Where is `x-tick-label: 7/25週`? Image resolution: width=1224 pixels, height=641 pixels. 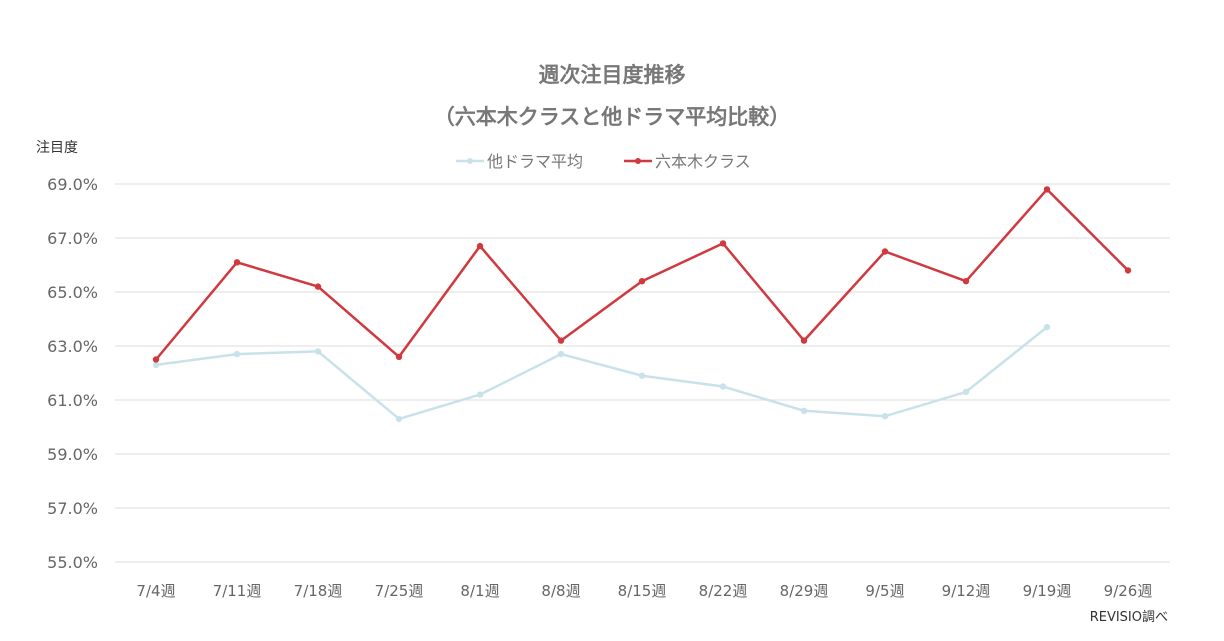
x-tick-label: 7/25週 is located at coordinates (399, 591).